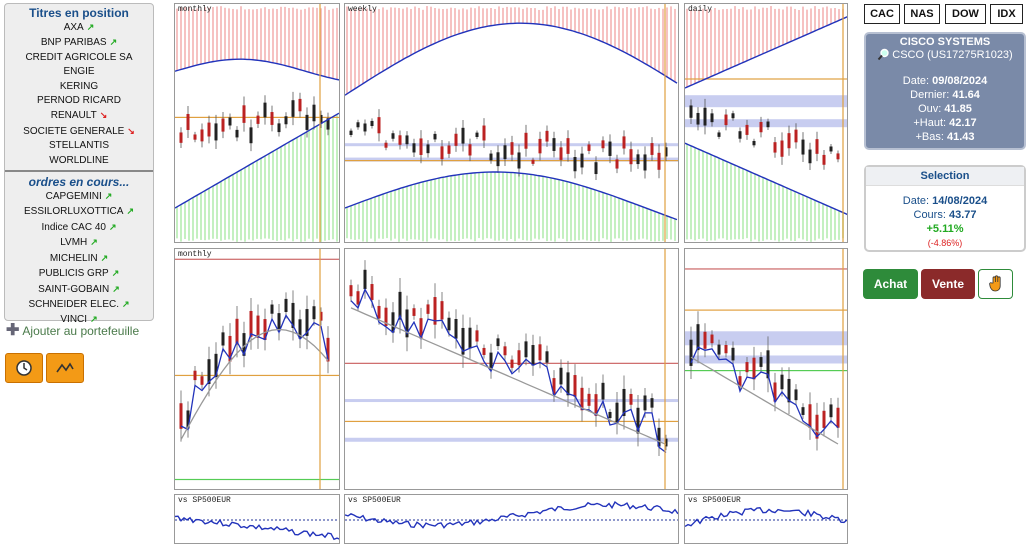 This screenshot has height=548, width=1029. I want to click on ticker-row: CSCO (US17275R1023), so click(945, 54).